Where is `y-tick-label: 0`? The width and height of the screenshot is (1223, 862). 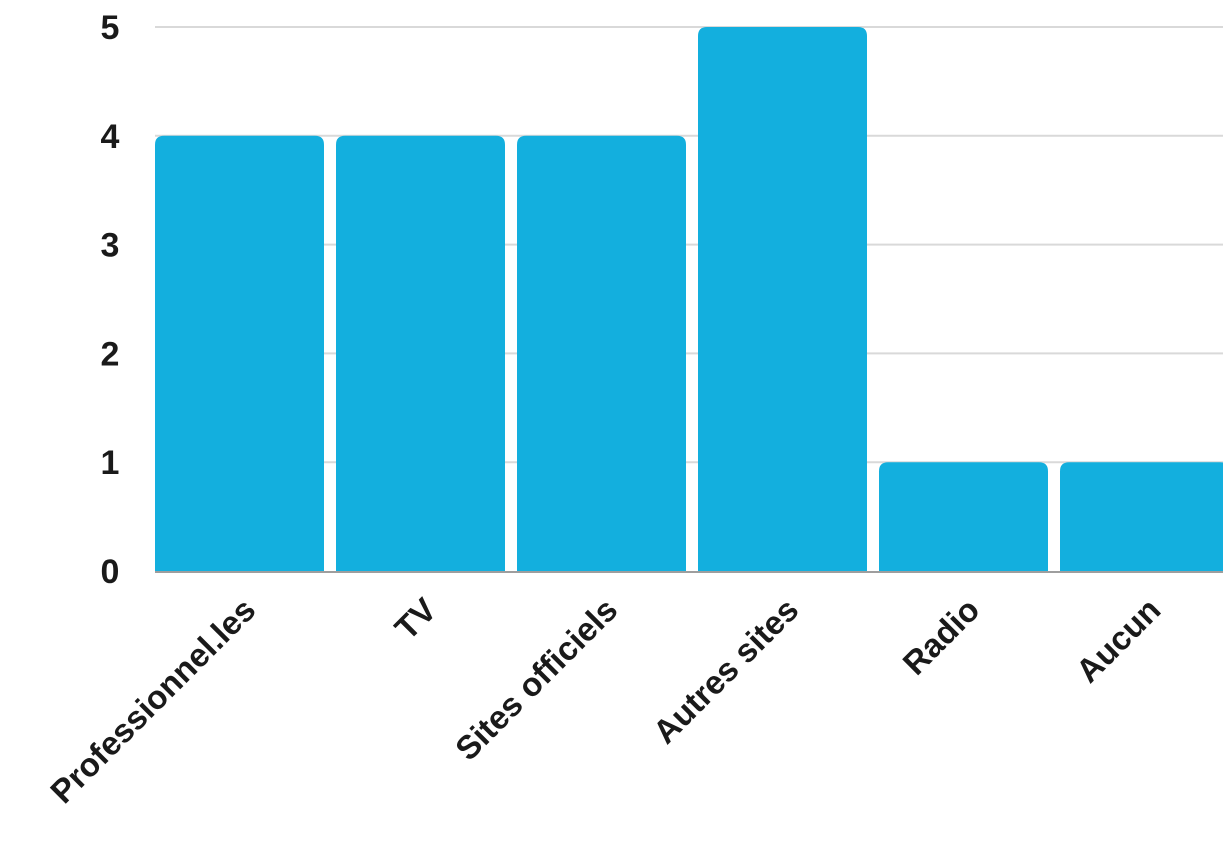
y-tick-label: 0 is located at coordinates (110, 572).